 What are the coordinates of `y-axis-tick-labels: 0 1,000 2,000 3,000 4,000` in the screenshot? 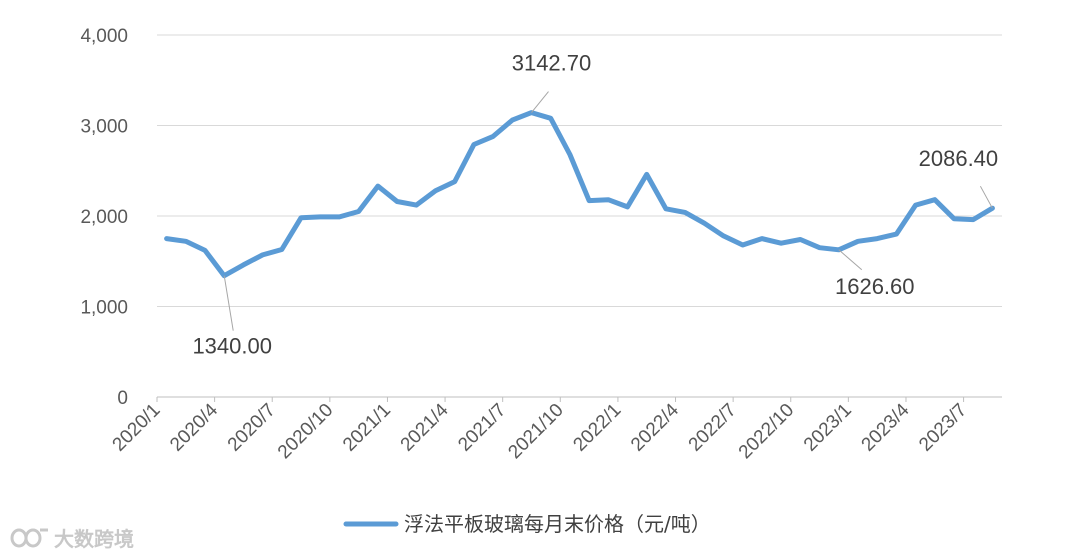 It's located at (104, 217).